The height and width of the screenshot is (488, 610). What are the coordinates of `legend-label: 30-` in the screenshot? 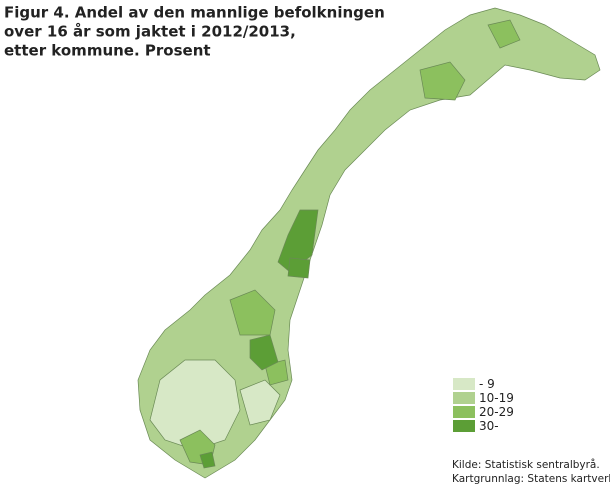 It's located at (489, 426).